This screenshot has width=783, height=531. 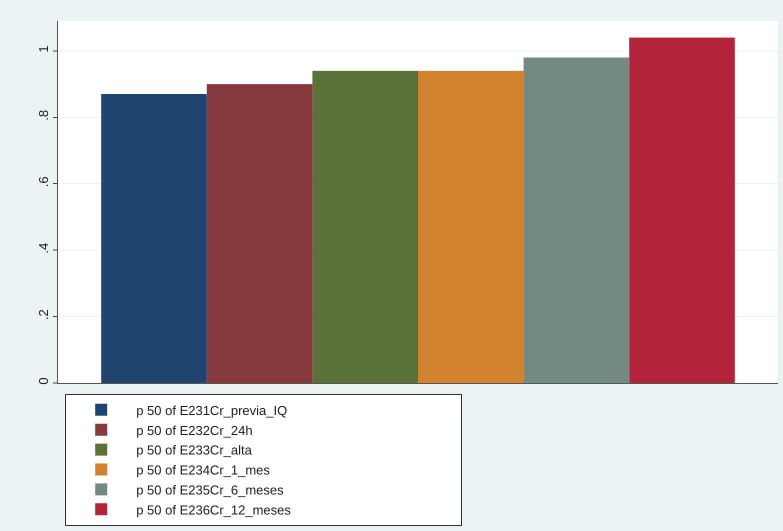 What do you see at coordinates (210, 490) in the screenshot?
I see `legend-label: p 50 of E235Cr_6_meses` at bounding box center [210, 490].